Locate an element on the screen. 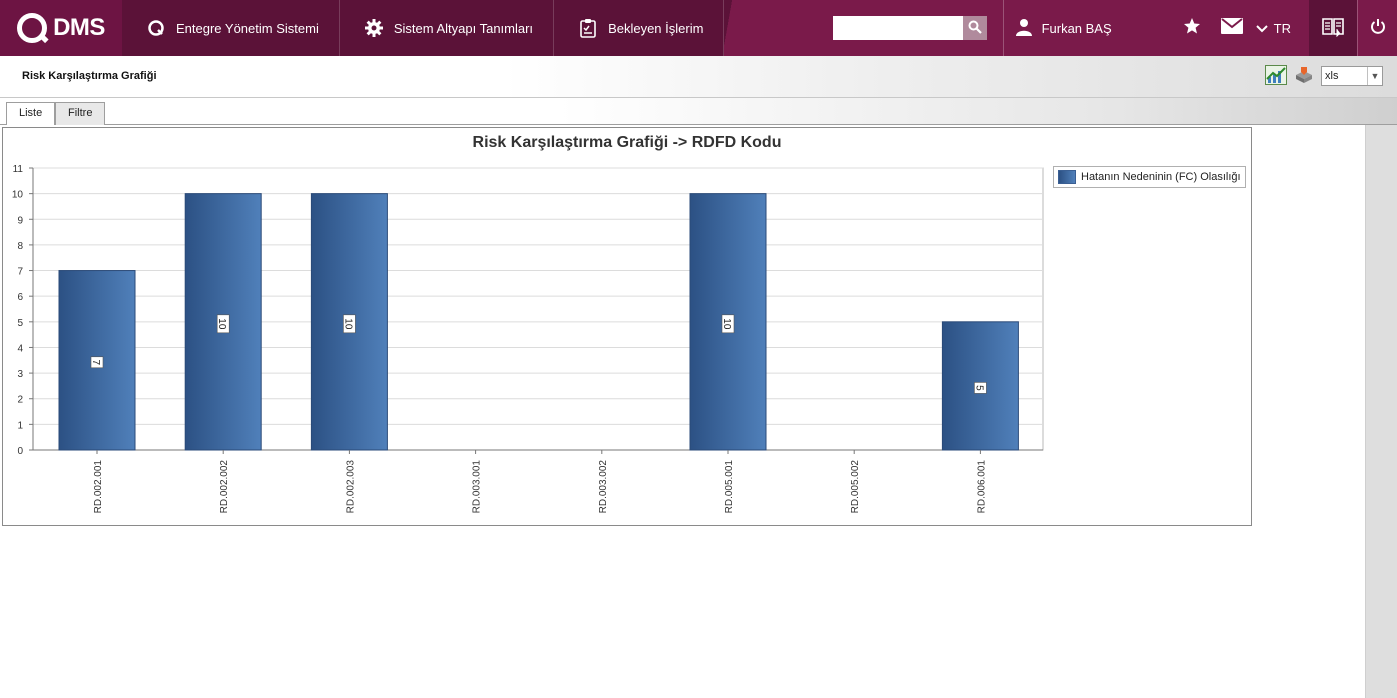  x-tick-label: RD.005.001 is located at coordinates (729, 487).